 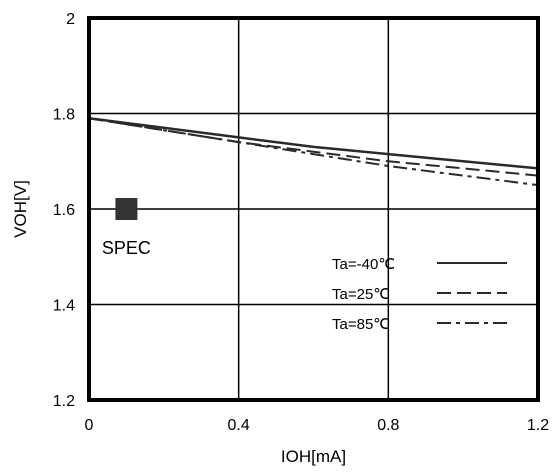 I want to click on y-axis-label: VOH[V], so click(x=20, y=209).